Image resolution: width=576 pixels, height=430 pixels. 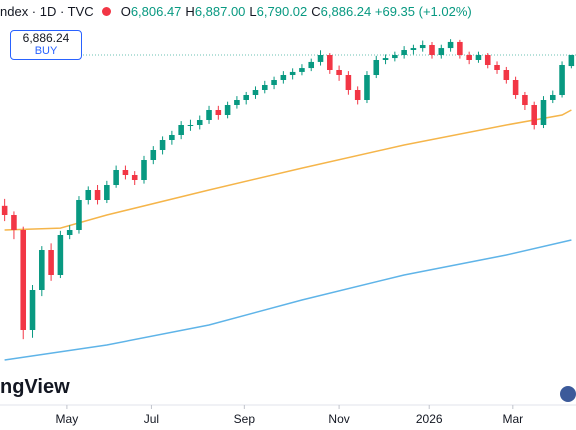 I want to click on legend-key: L, so click(x=253, y=11).